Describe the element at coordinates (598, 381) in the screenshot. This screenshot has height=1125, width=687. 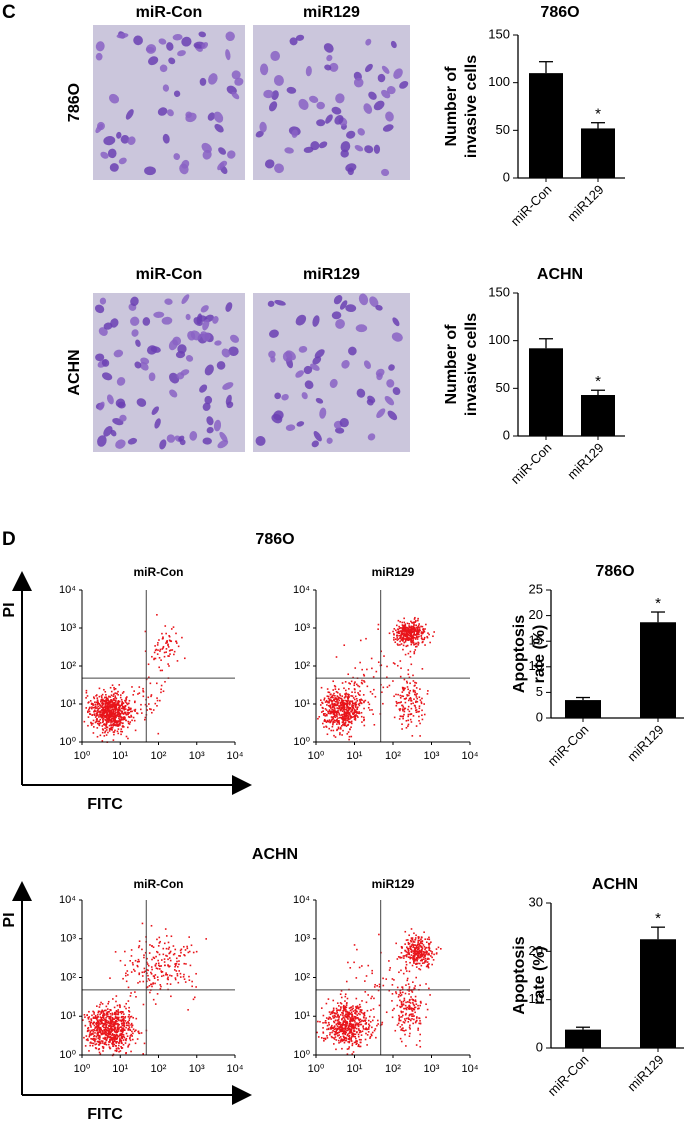
I see `annotation: *` at that location.